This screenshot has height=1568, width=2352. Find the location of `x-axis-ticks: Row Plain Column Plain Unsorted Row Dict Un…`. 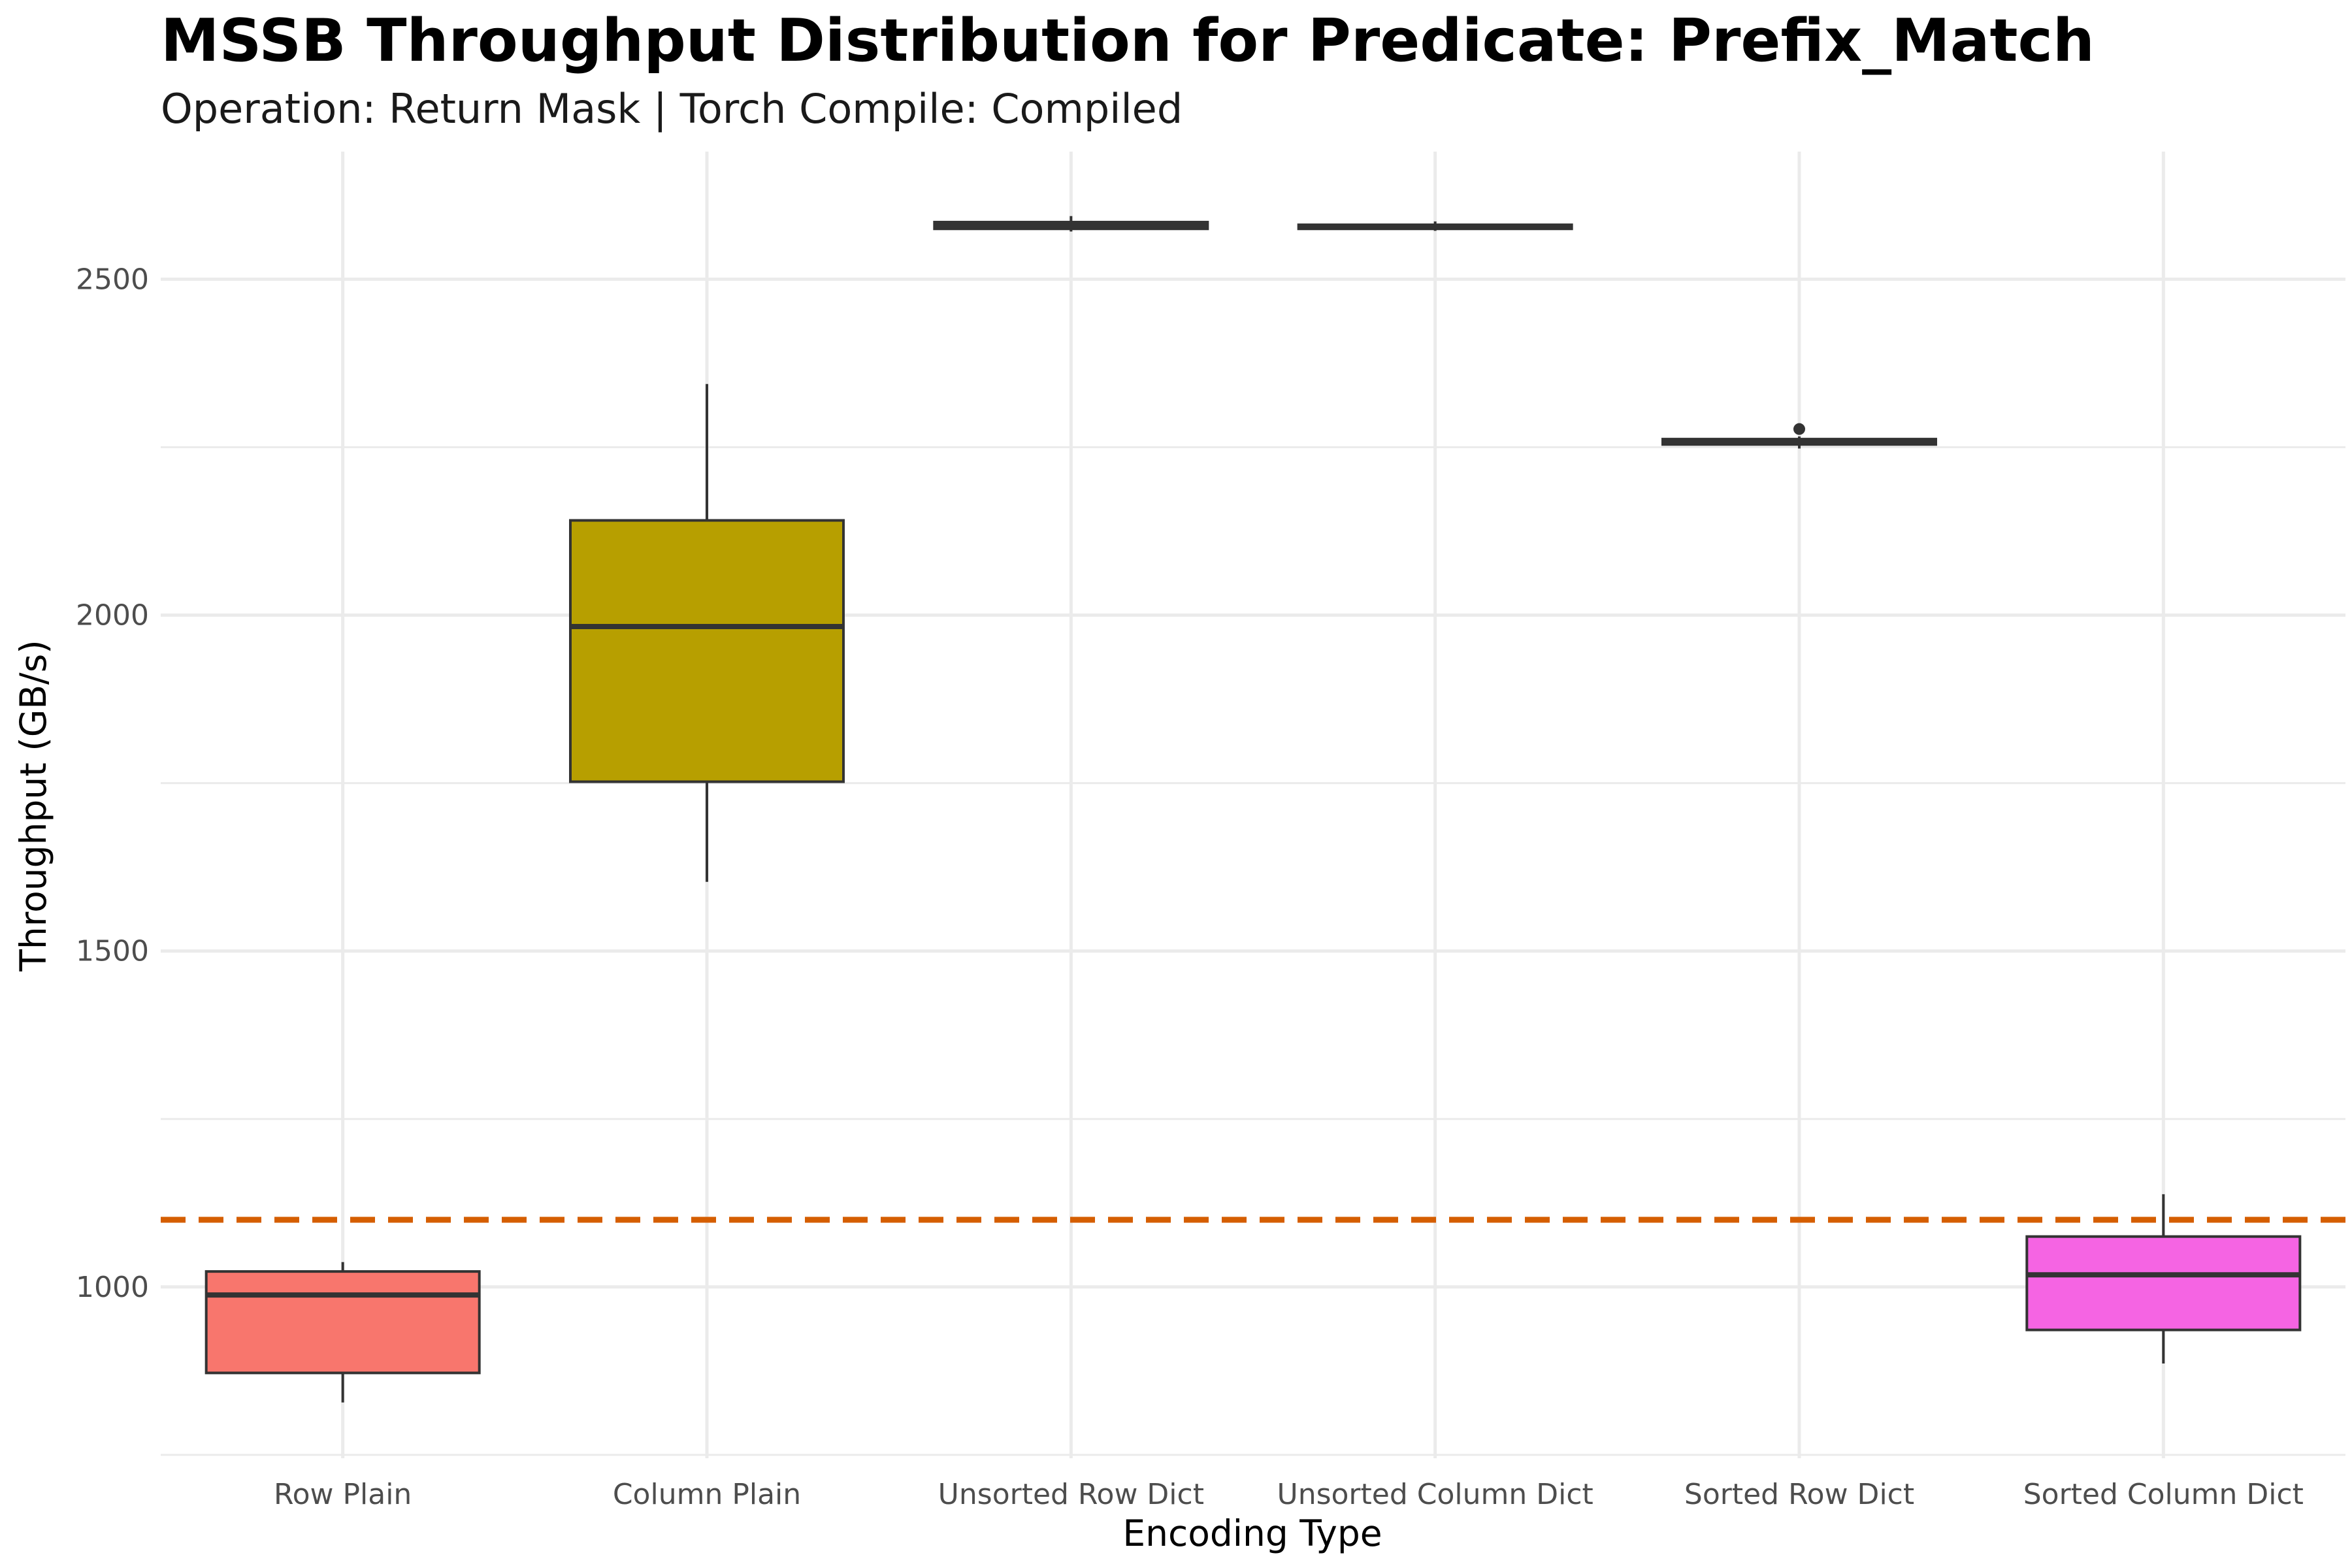

x-axis-ticks: Row Plain Column Plain Unsorted Row Dict Un… is located at coordinates (1289, 1494).